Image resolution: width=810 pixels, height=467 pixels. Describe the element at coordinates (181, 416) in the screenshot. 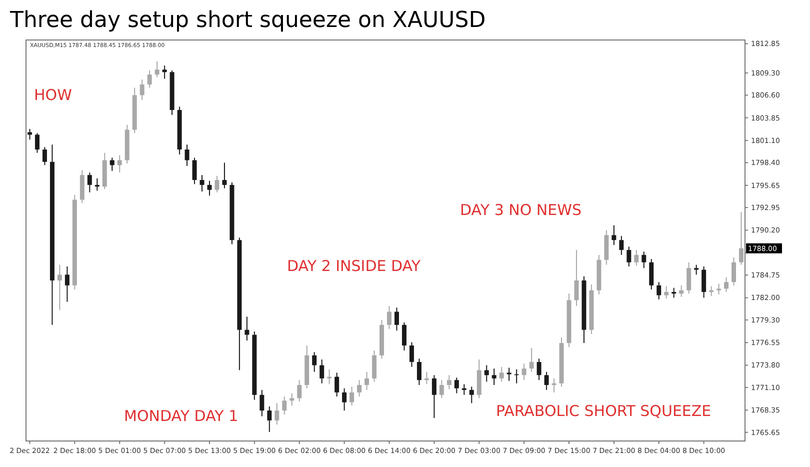

I see `annotation: MONDAY DAY 1` at that location.